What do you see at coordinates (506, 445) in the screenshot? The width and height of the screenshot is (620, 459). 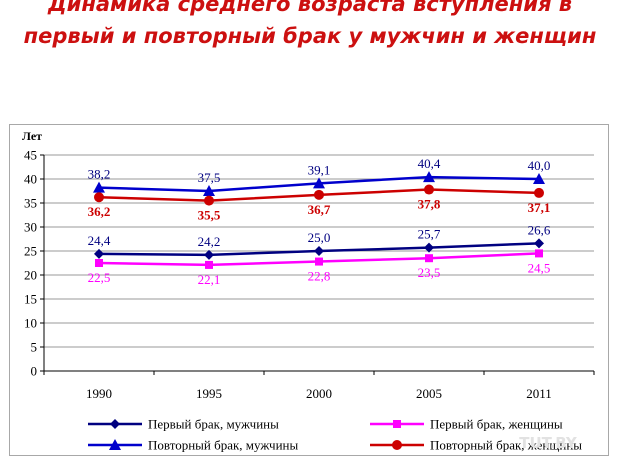 I see `legend-label-3: Повторный брак, женщины` at bounding box center [506, 445].